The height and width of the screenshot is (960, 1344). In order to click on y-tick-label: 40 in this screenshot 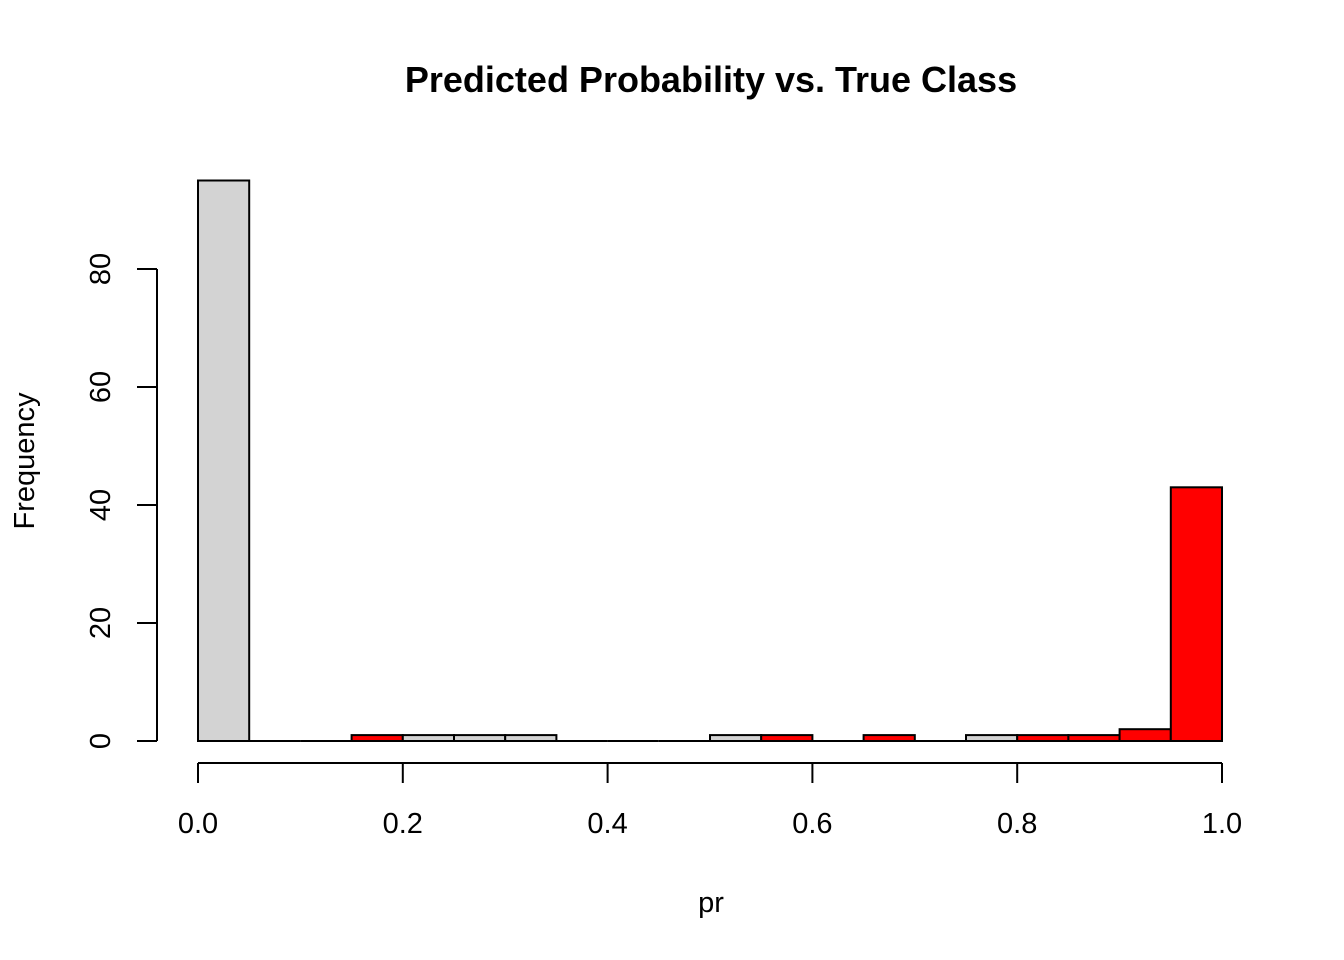, I will do `click(101, 505)`.